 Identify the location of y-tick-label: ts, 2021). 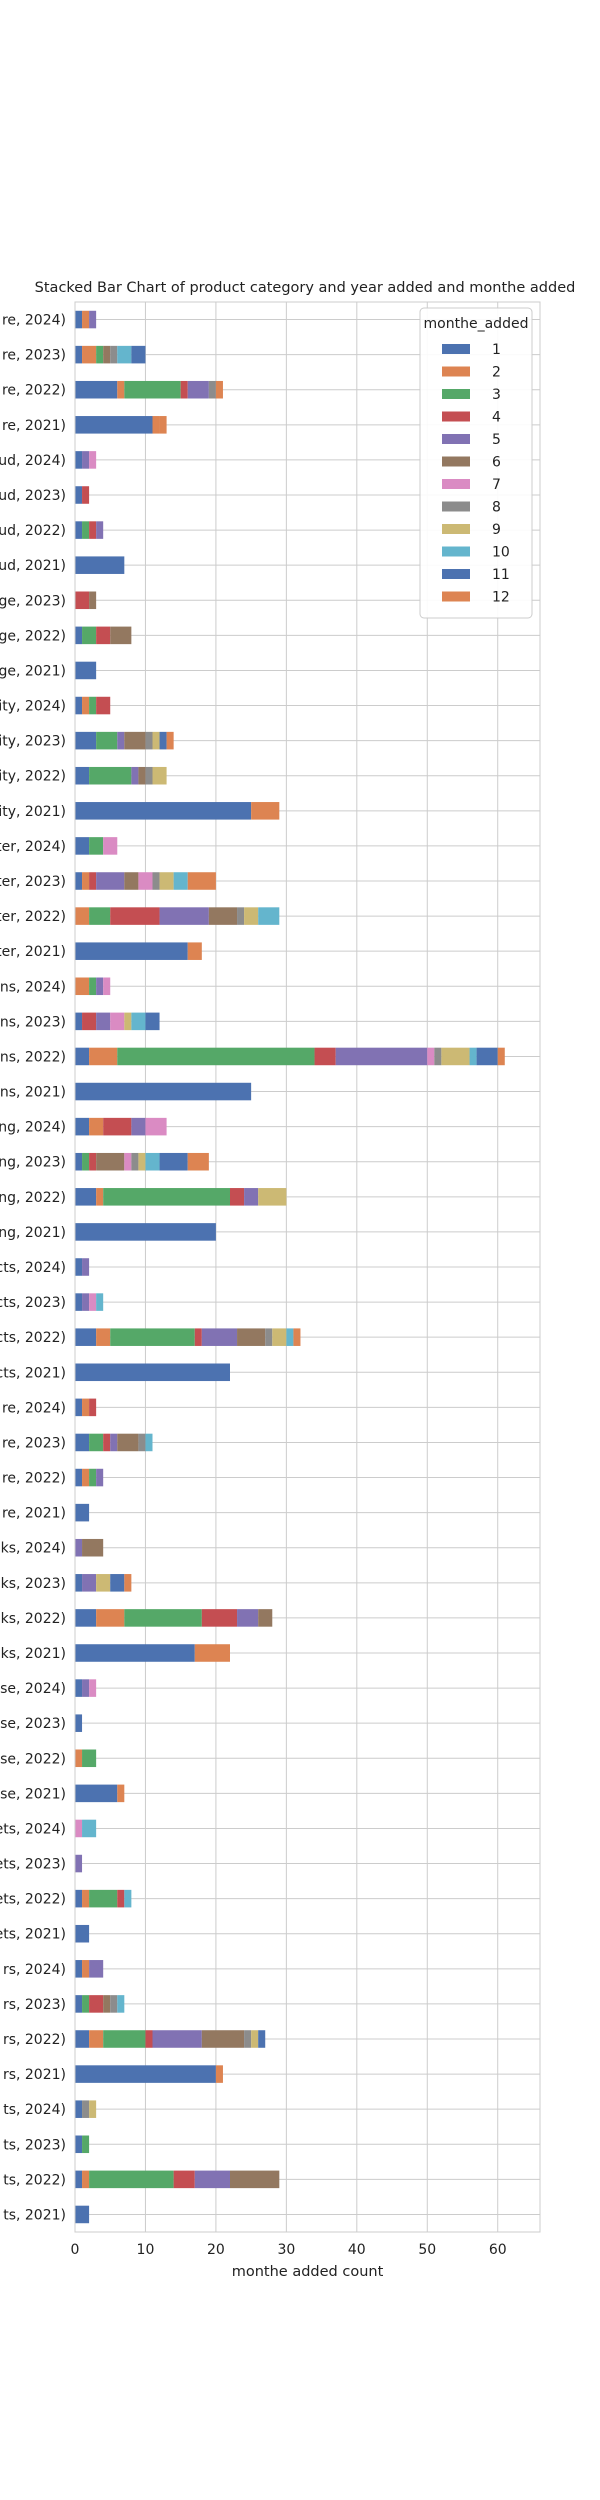
(34, 2215).